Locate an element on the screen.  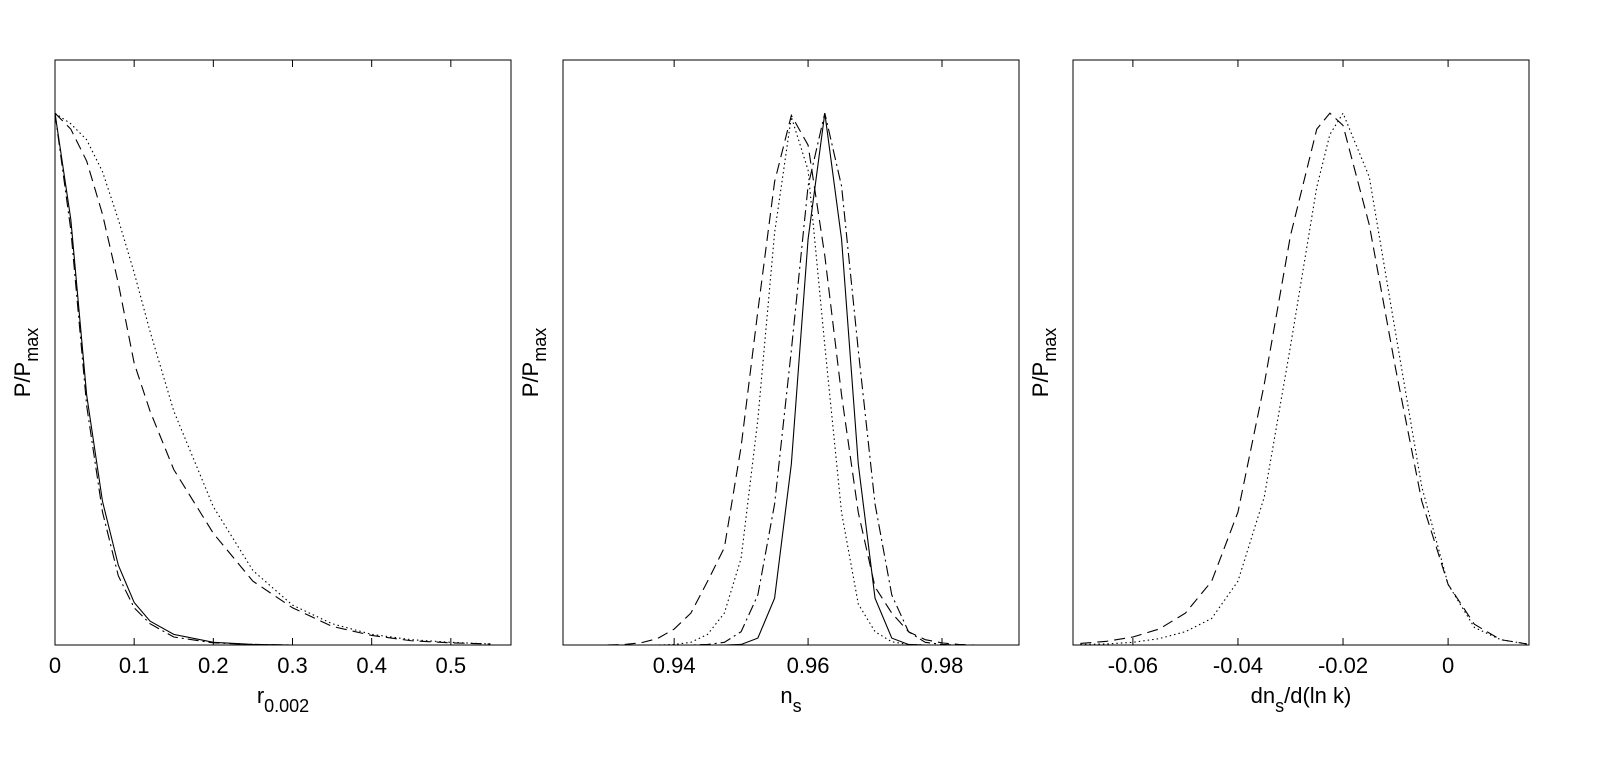
x-axis-label: dns/d(ln k) is located at coordinates (1301, 699).